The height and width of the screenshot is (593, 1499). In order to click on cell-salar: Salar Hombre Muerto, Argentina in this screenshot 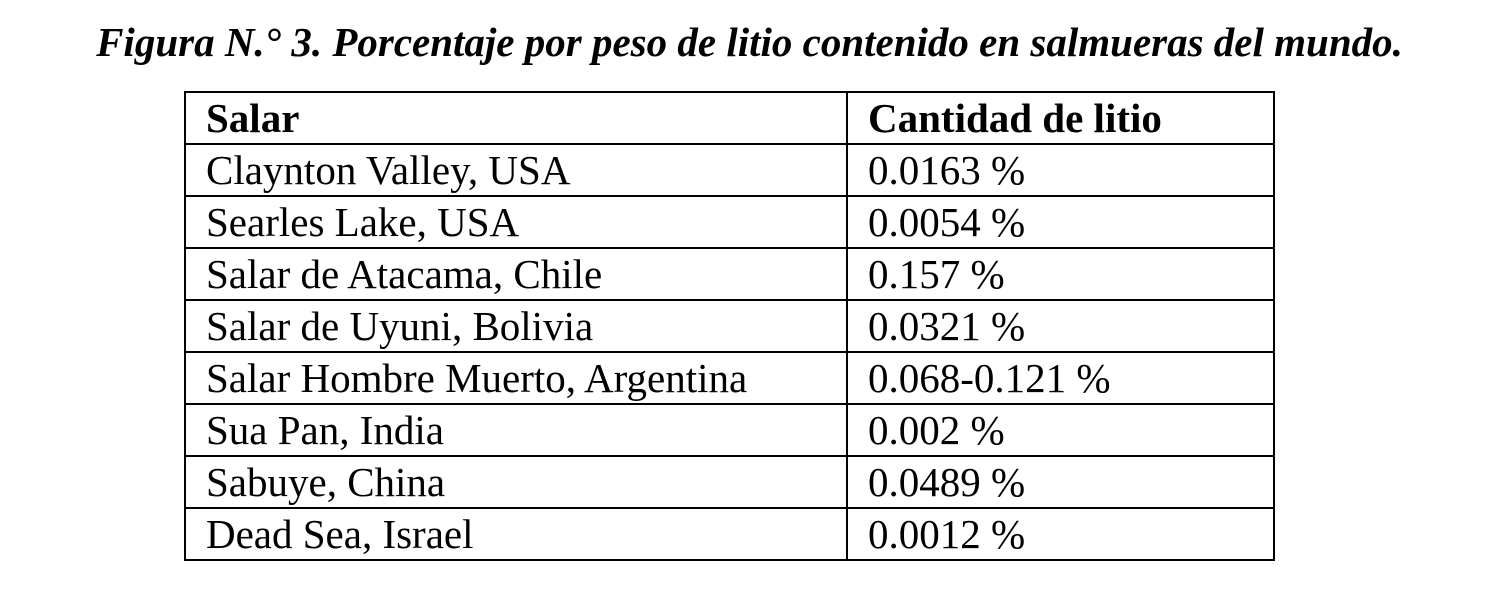, I will do `click(516, 378)`.